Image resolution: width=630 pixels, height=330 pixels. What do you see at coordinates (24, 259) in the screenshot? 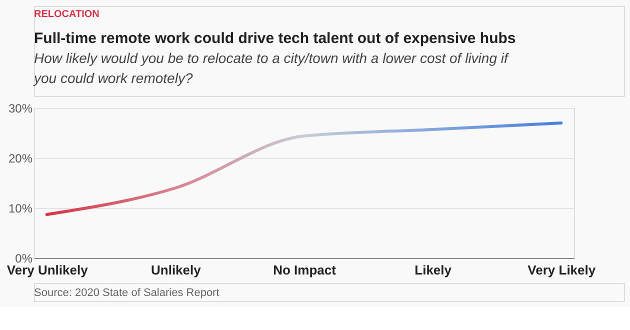
I see `y-tick-label: 0%` at bounding box center [24, 259].